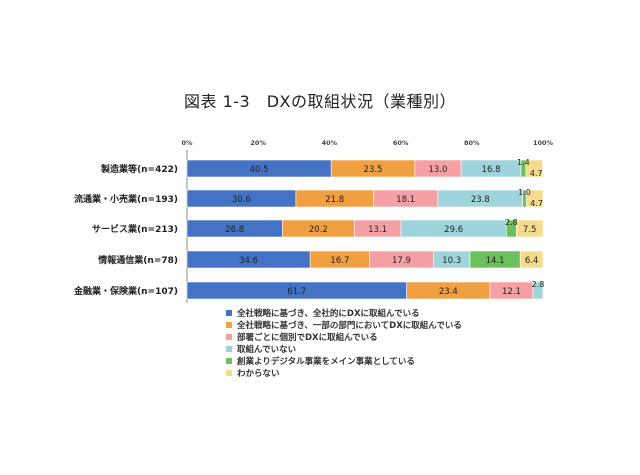  Describe the element at coordinates (480, 200) in the screenshot. I see `data-label: 23.8` at that location.